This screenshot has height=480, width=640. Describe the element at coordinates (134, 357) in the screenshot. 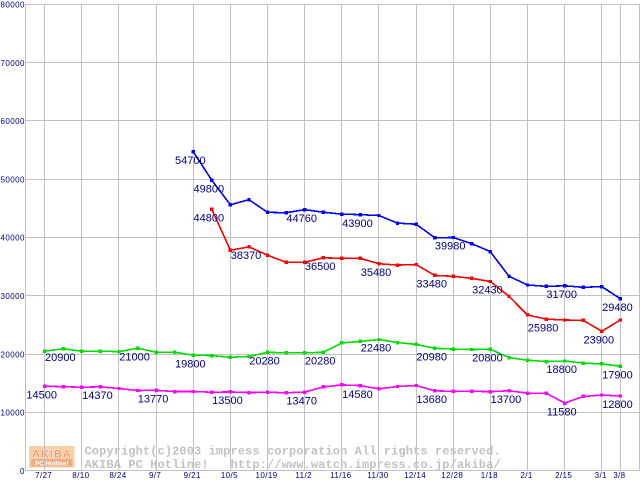

I see `svg-text: 21000` at that location.